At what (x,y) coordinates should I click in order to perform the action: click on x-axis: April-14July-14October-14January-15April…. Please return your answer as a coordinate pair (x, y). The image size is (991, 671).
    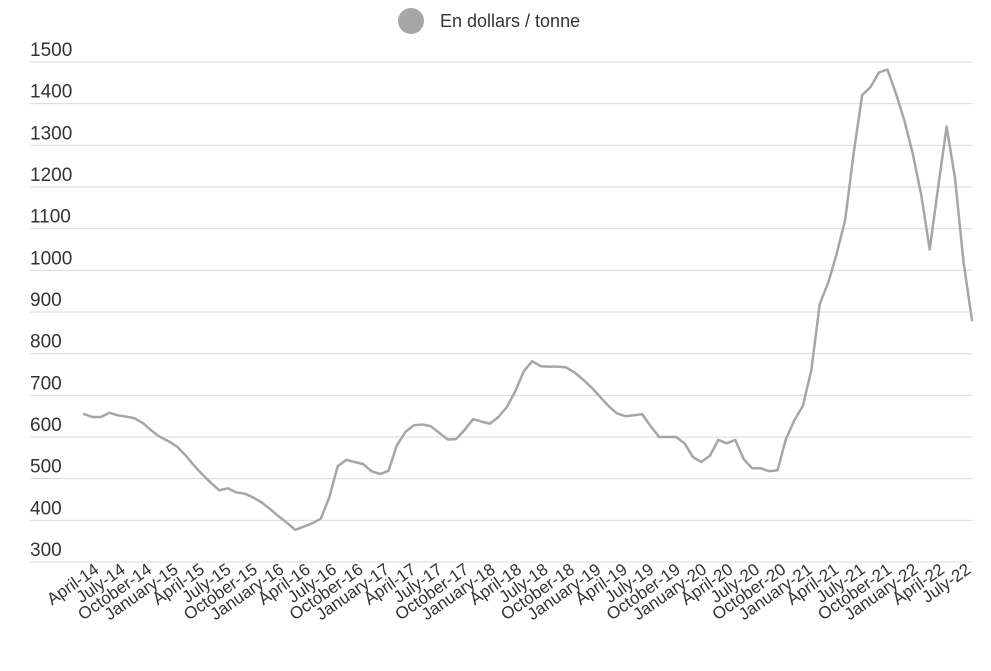
    Looking at the image, I should click on (508, 592).